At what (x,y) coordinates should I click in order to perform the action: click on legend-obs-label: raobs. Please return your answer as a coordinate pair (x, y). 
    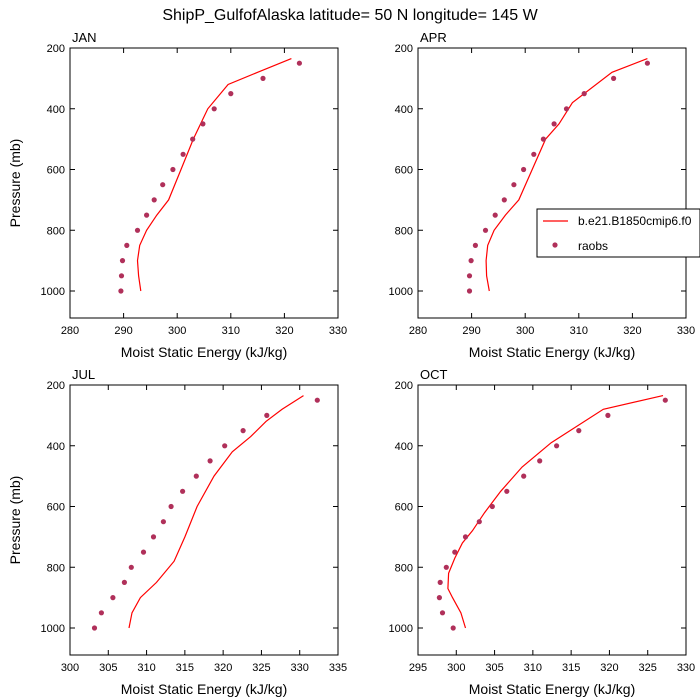
    Looking at the image, I should click on (593, 246).